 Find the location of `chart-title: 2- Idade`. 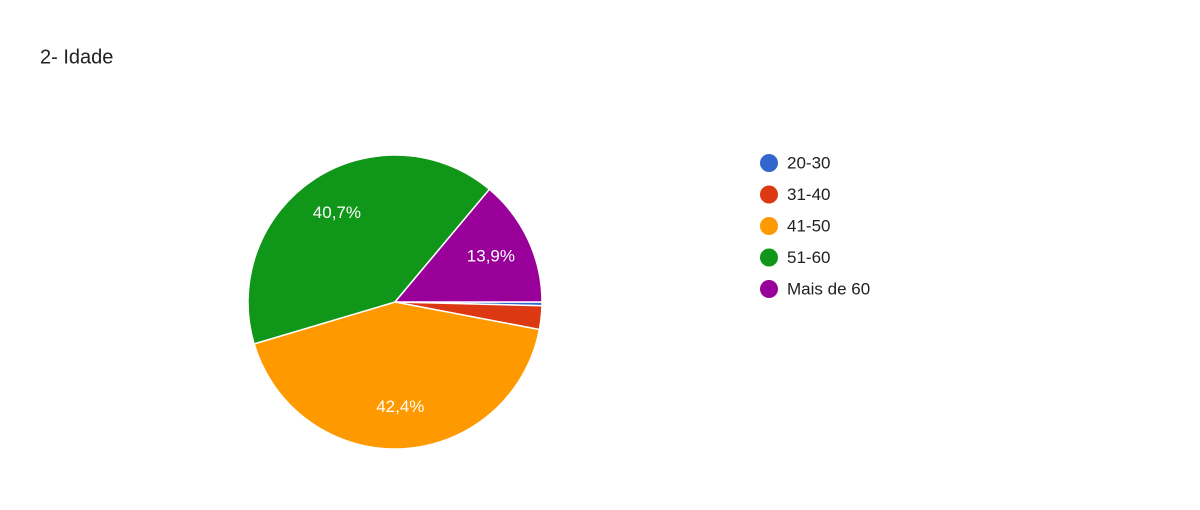

chart-title: 2- Idade is located at coordinates (76, 57).